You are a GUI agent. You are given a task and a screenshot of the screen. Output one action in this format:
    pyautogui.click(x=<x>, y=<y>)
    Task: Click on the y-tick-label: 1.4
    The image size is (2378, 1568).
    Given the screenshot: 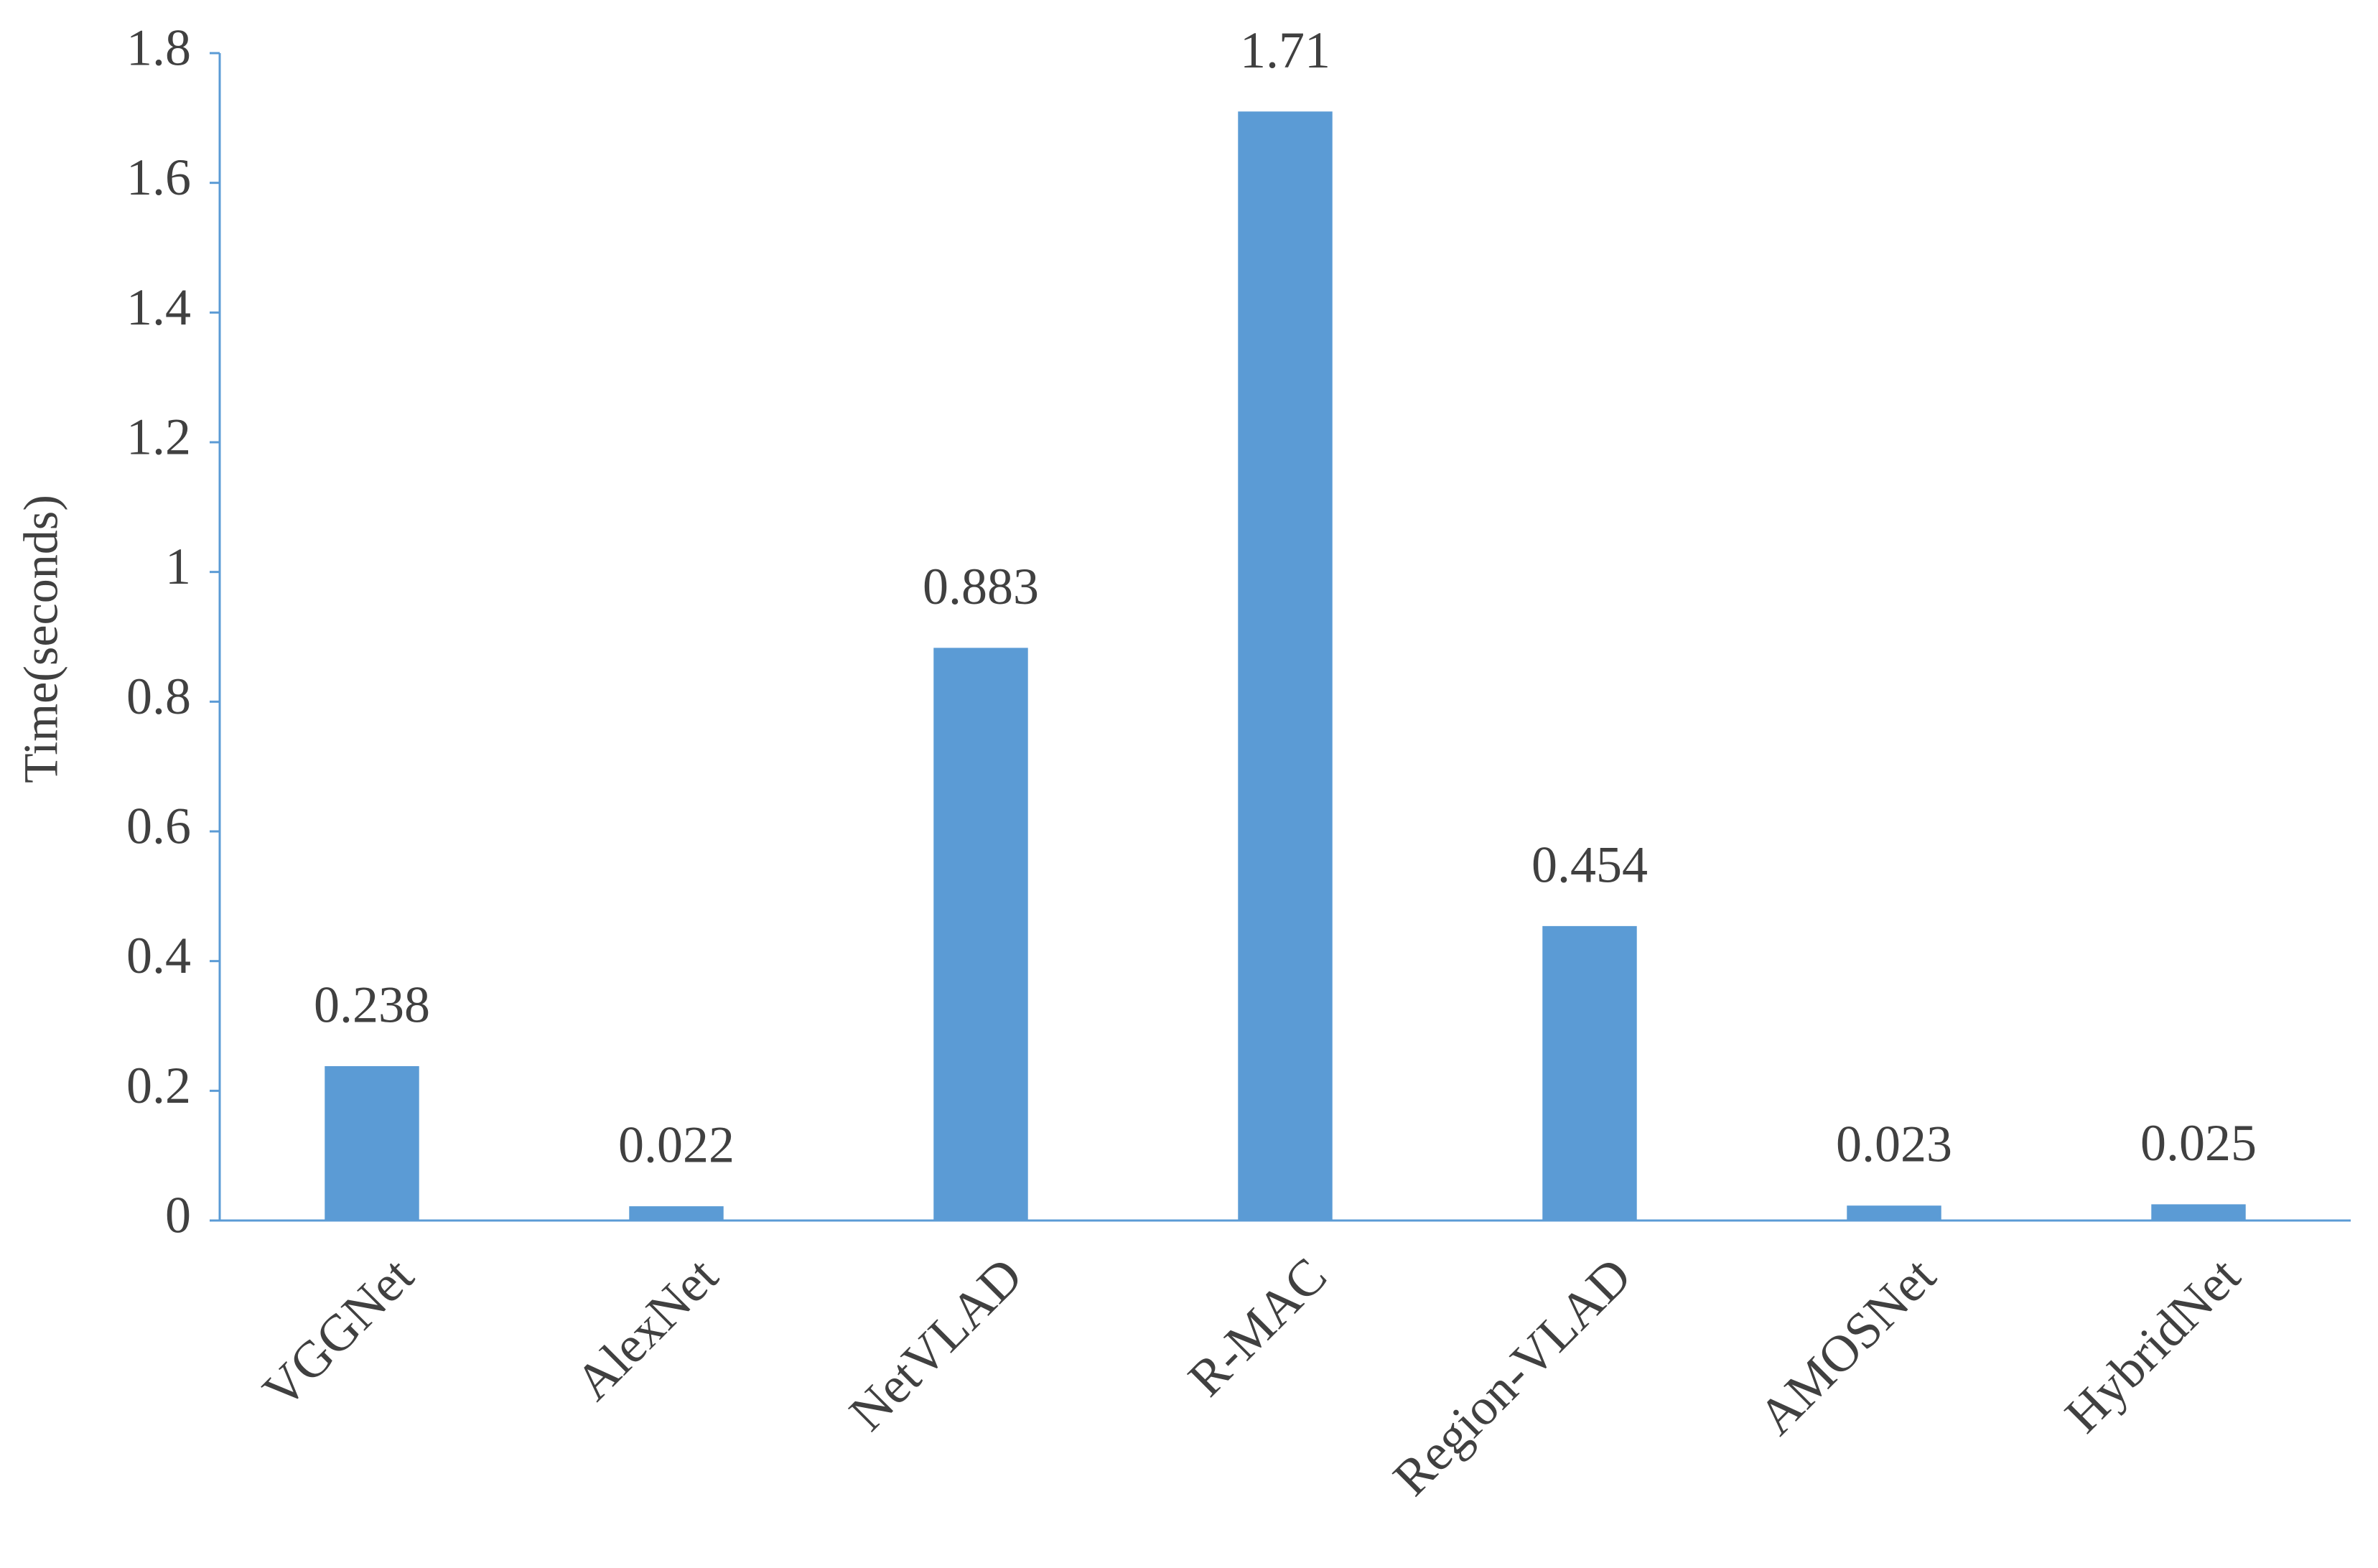 What is the action you would take?
    pyautogui.click(x=158, y=307)
    